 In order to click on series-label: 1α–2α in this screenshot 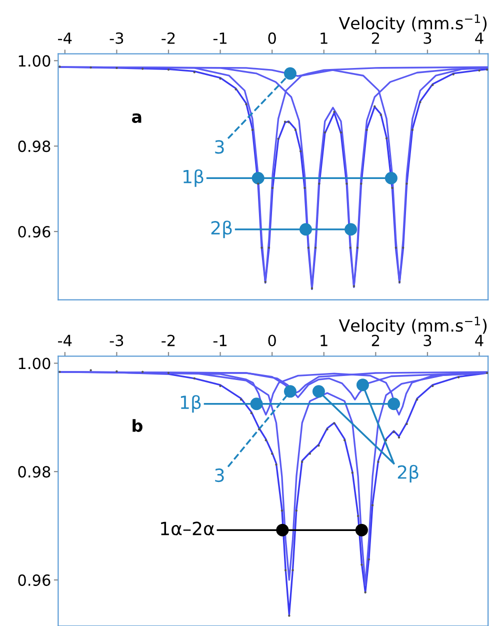, I will do `click(187, 529)`.